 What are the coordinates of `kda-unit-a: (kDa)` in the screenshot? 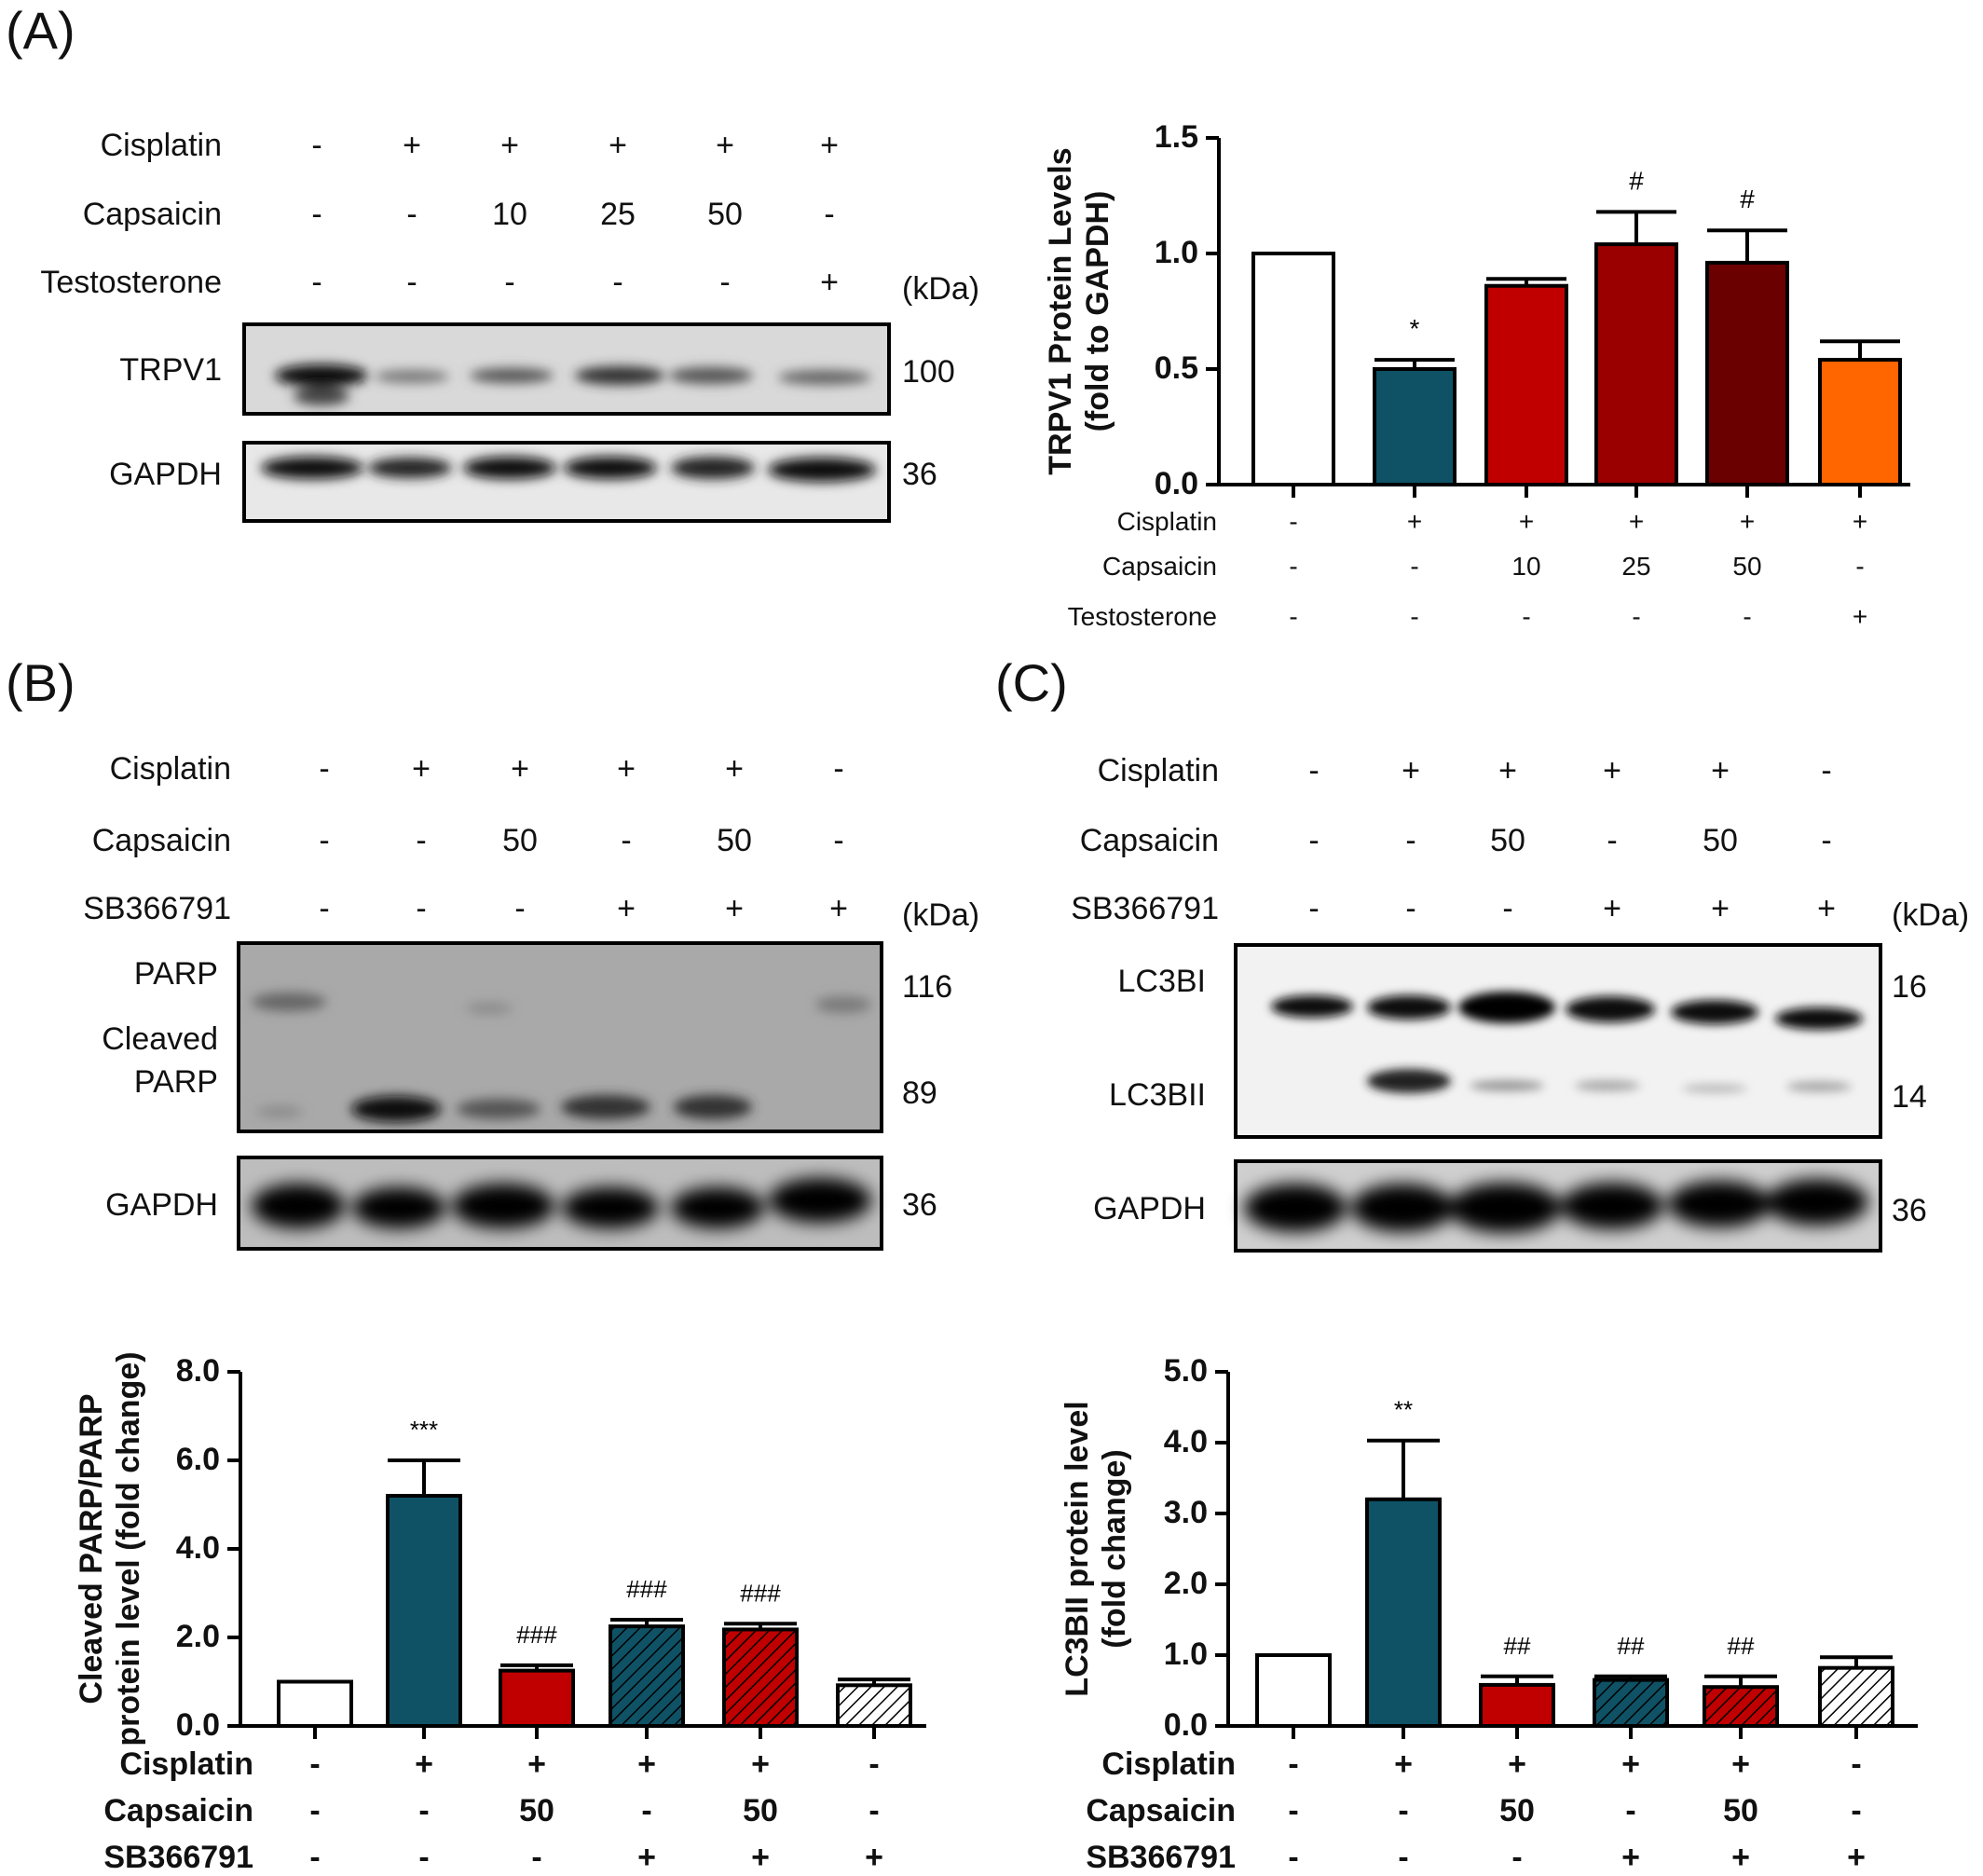 It's located at (941, 289).